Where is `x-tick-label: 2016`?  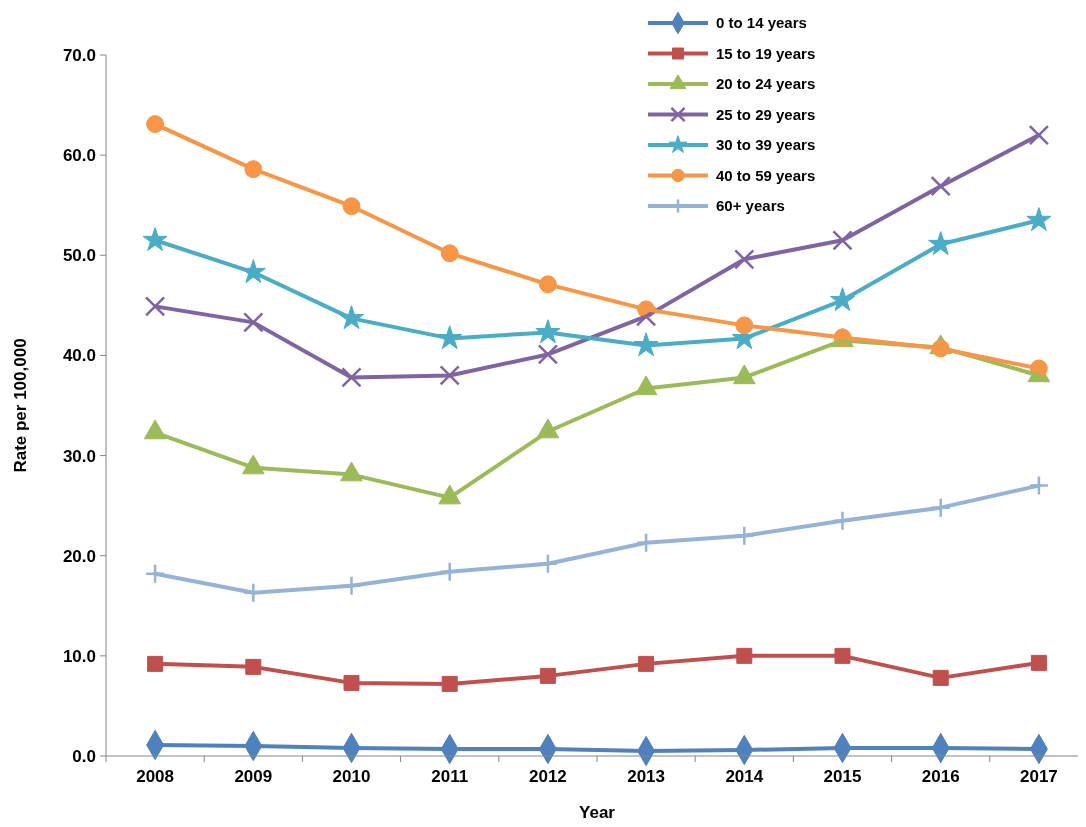 x-tick-label: 2016 is located at coordinates (940, 776).